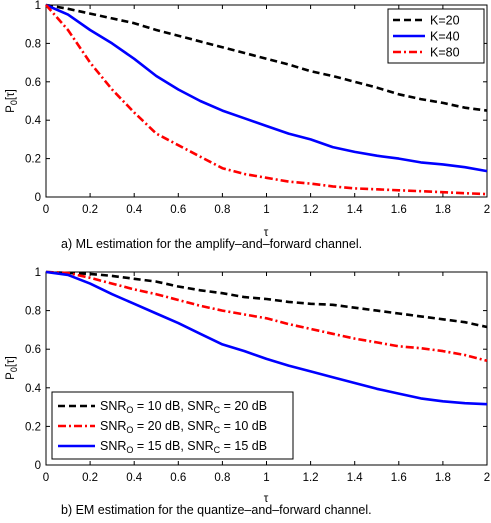 The width and height of the screenshot is (491, 523). I want to click on legend-label-k20: K=20, so click(445, 21).